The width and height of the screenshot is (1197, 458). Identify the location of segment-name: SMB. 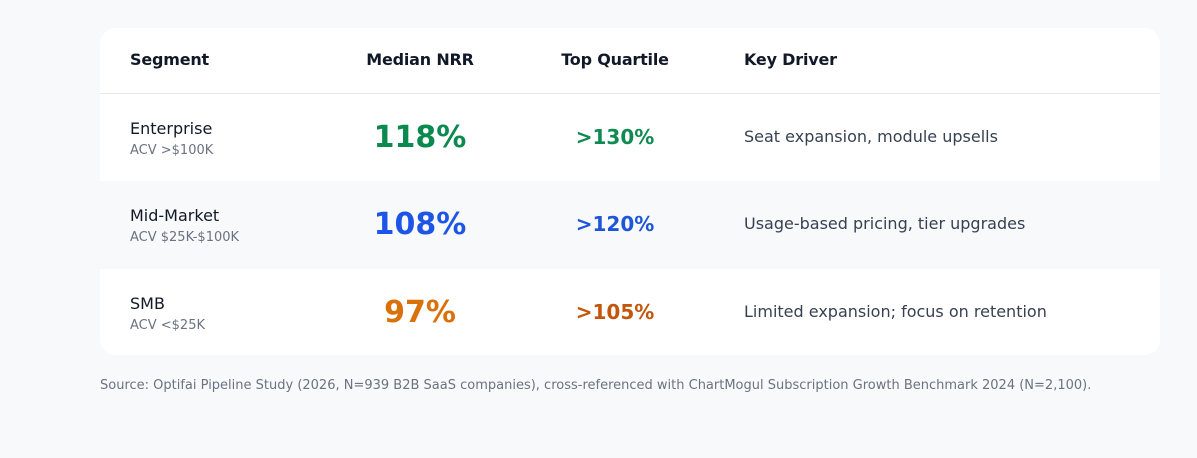
(147, 303).